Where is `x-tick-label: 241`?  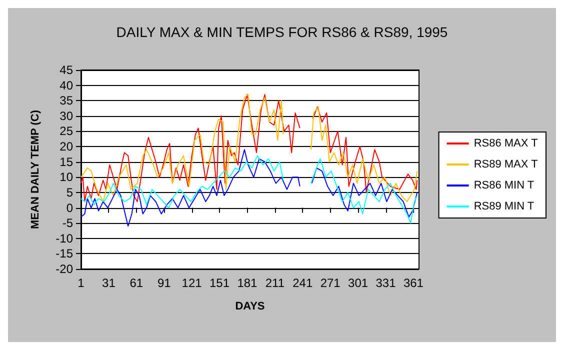 x-tick-label: 241 is located at coordinates (302, 283).